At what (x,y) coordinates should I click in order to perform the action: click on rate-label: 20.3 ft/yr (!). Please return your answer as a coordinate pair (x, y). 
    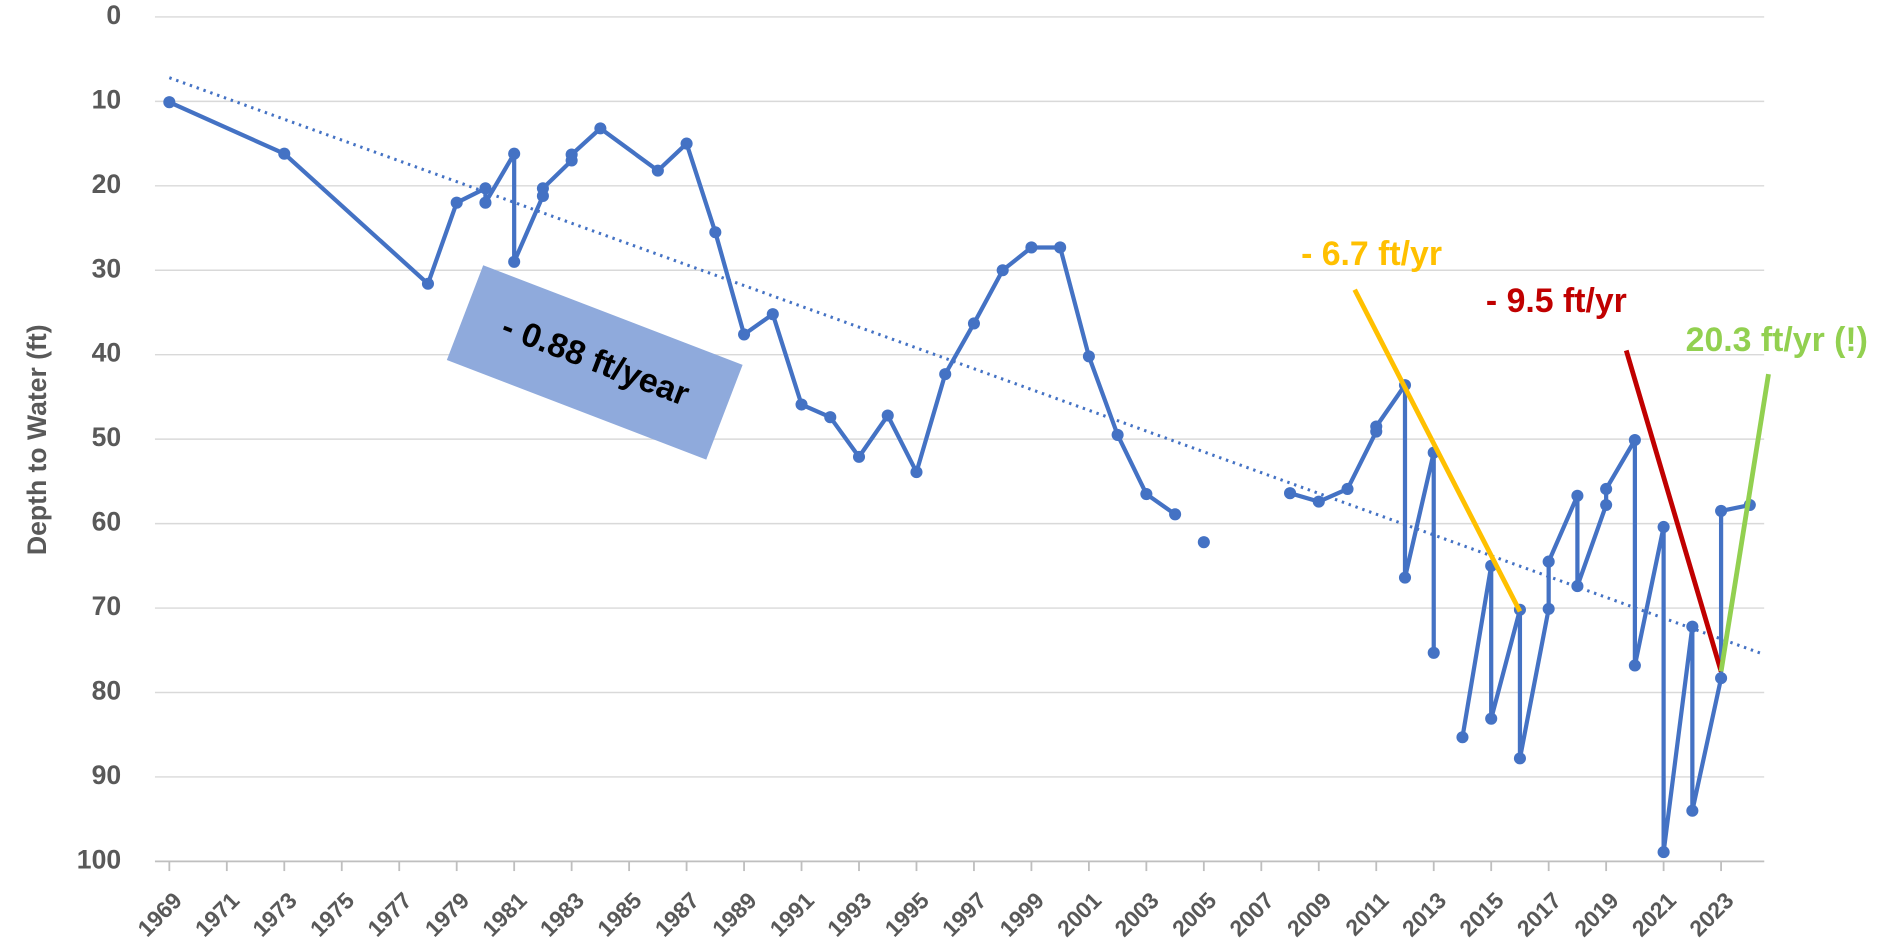
    Looking at the image, I should click on (1777, 340).